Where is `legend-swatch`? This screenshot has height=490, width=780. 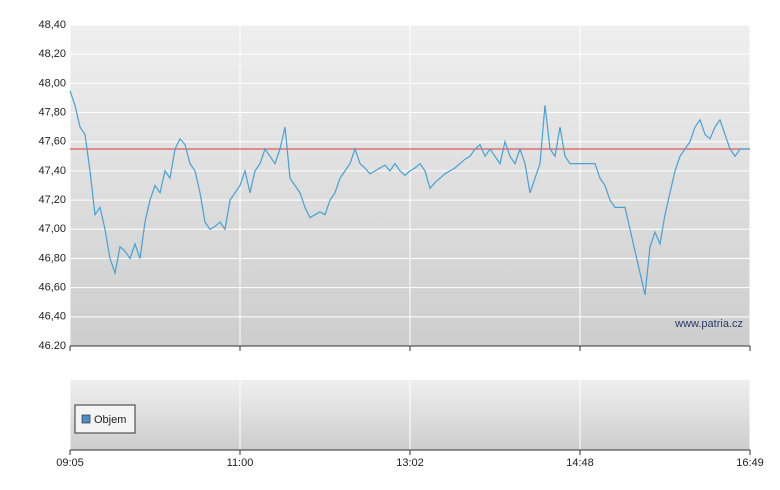 legend-swatch is located at coordinates (86, 419).